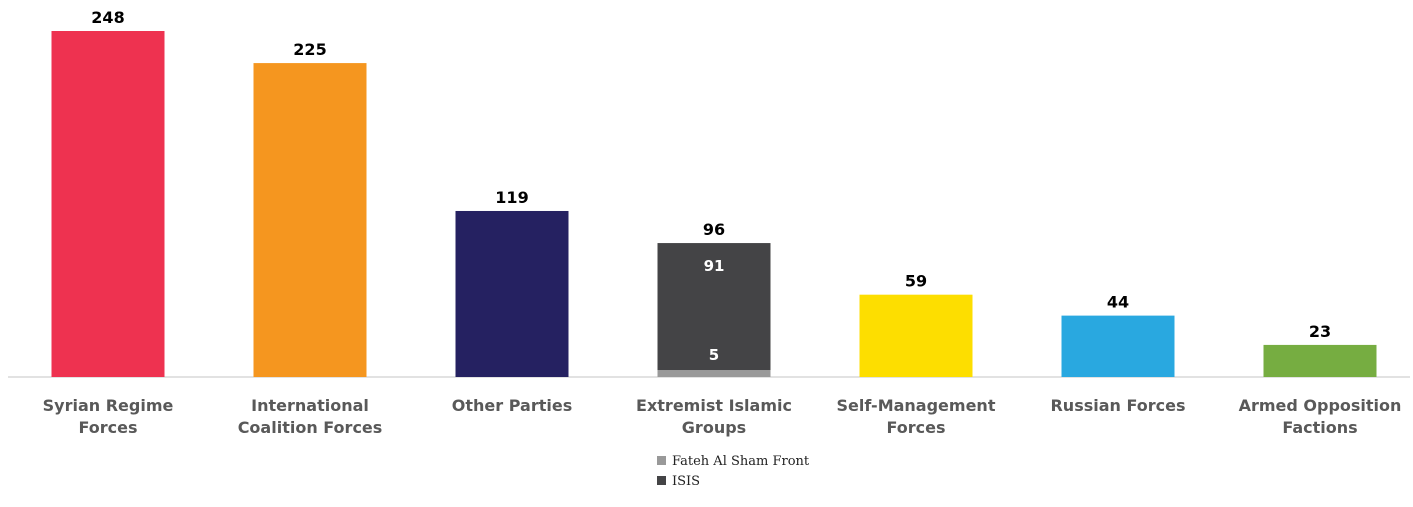 The image size is (1413, 507). Describe the element at coordinates (1118, 346) in the screenshot. I see `bar-russian-forces` at that location.